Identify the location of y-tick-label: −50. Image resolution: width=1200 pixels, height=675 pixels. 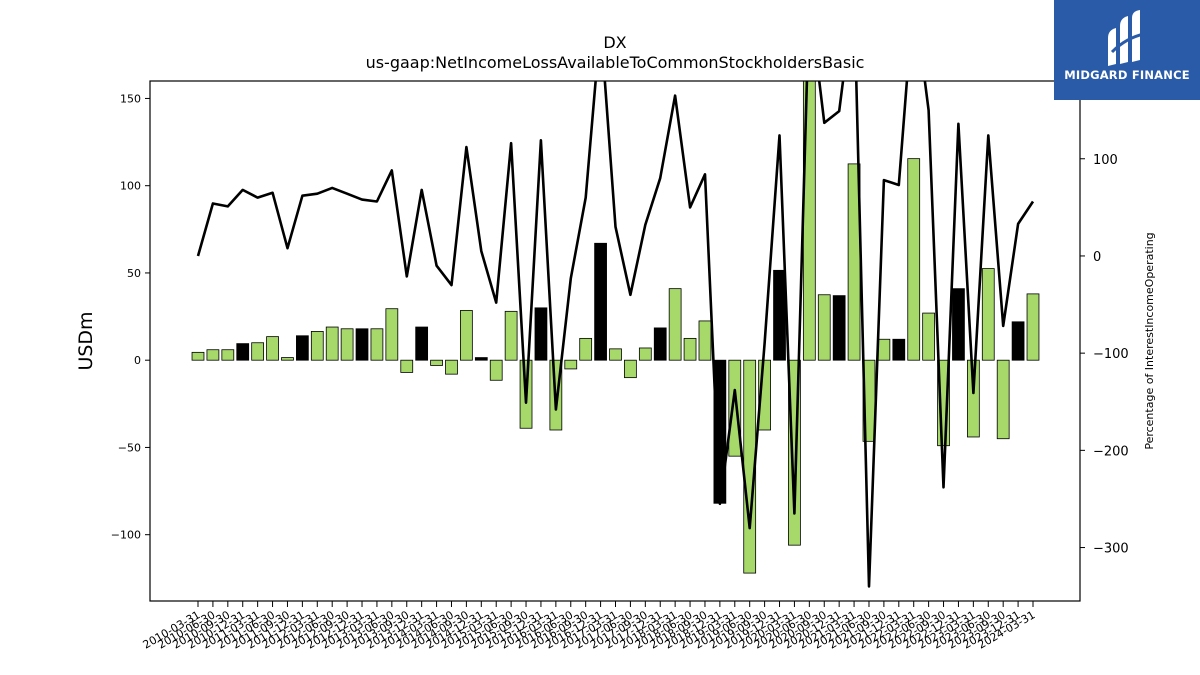
(129, 447).